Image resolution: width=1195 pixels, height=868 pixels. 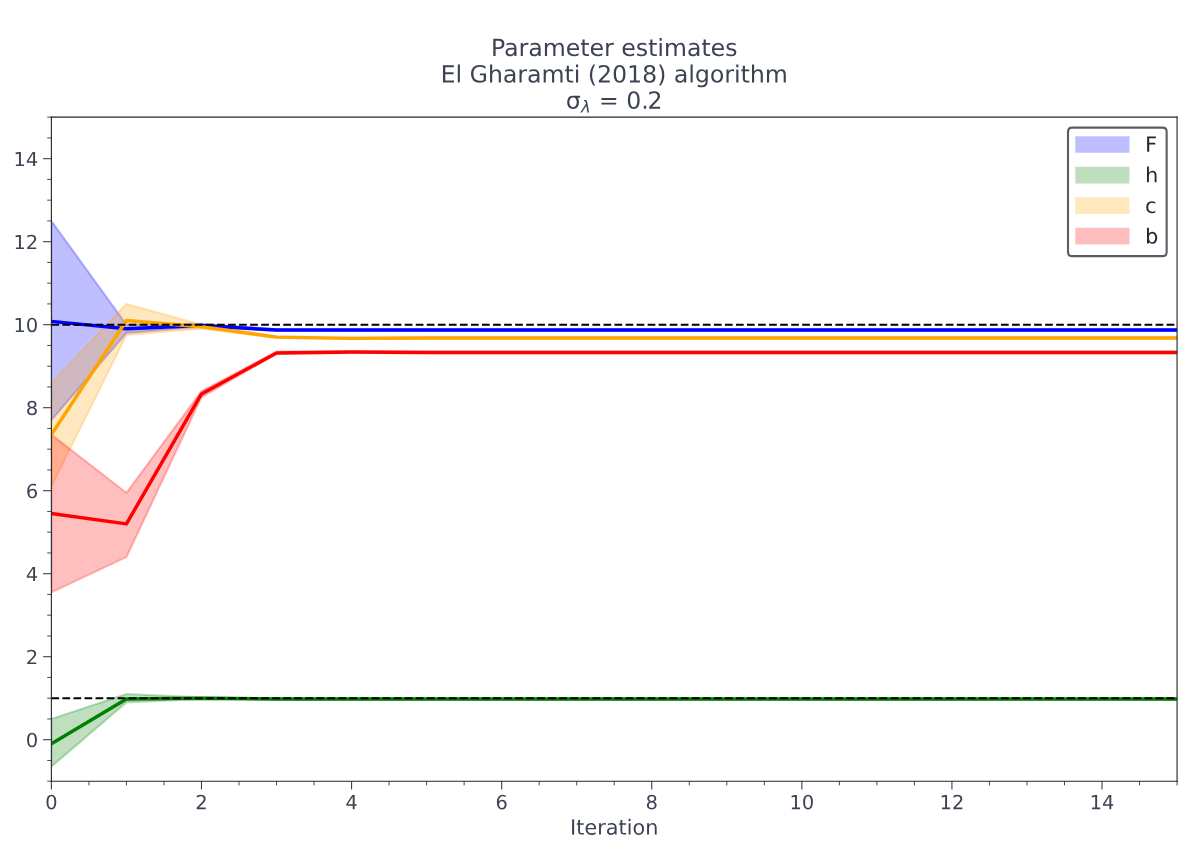 What do you see at coordinates (1151, 207) in the screenshot?
I see `legend-label: c` at bounding box center [1151, 207].